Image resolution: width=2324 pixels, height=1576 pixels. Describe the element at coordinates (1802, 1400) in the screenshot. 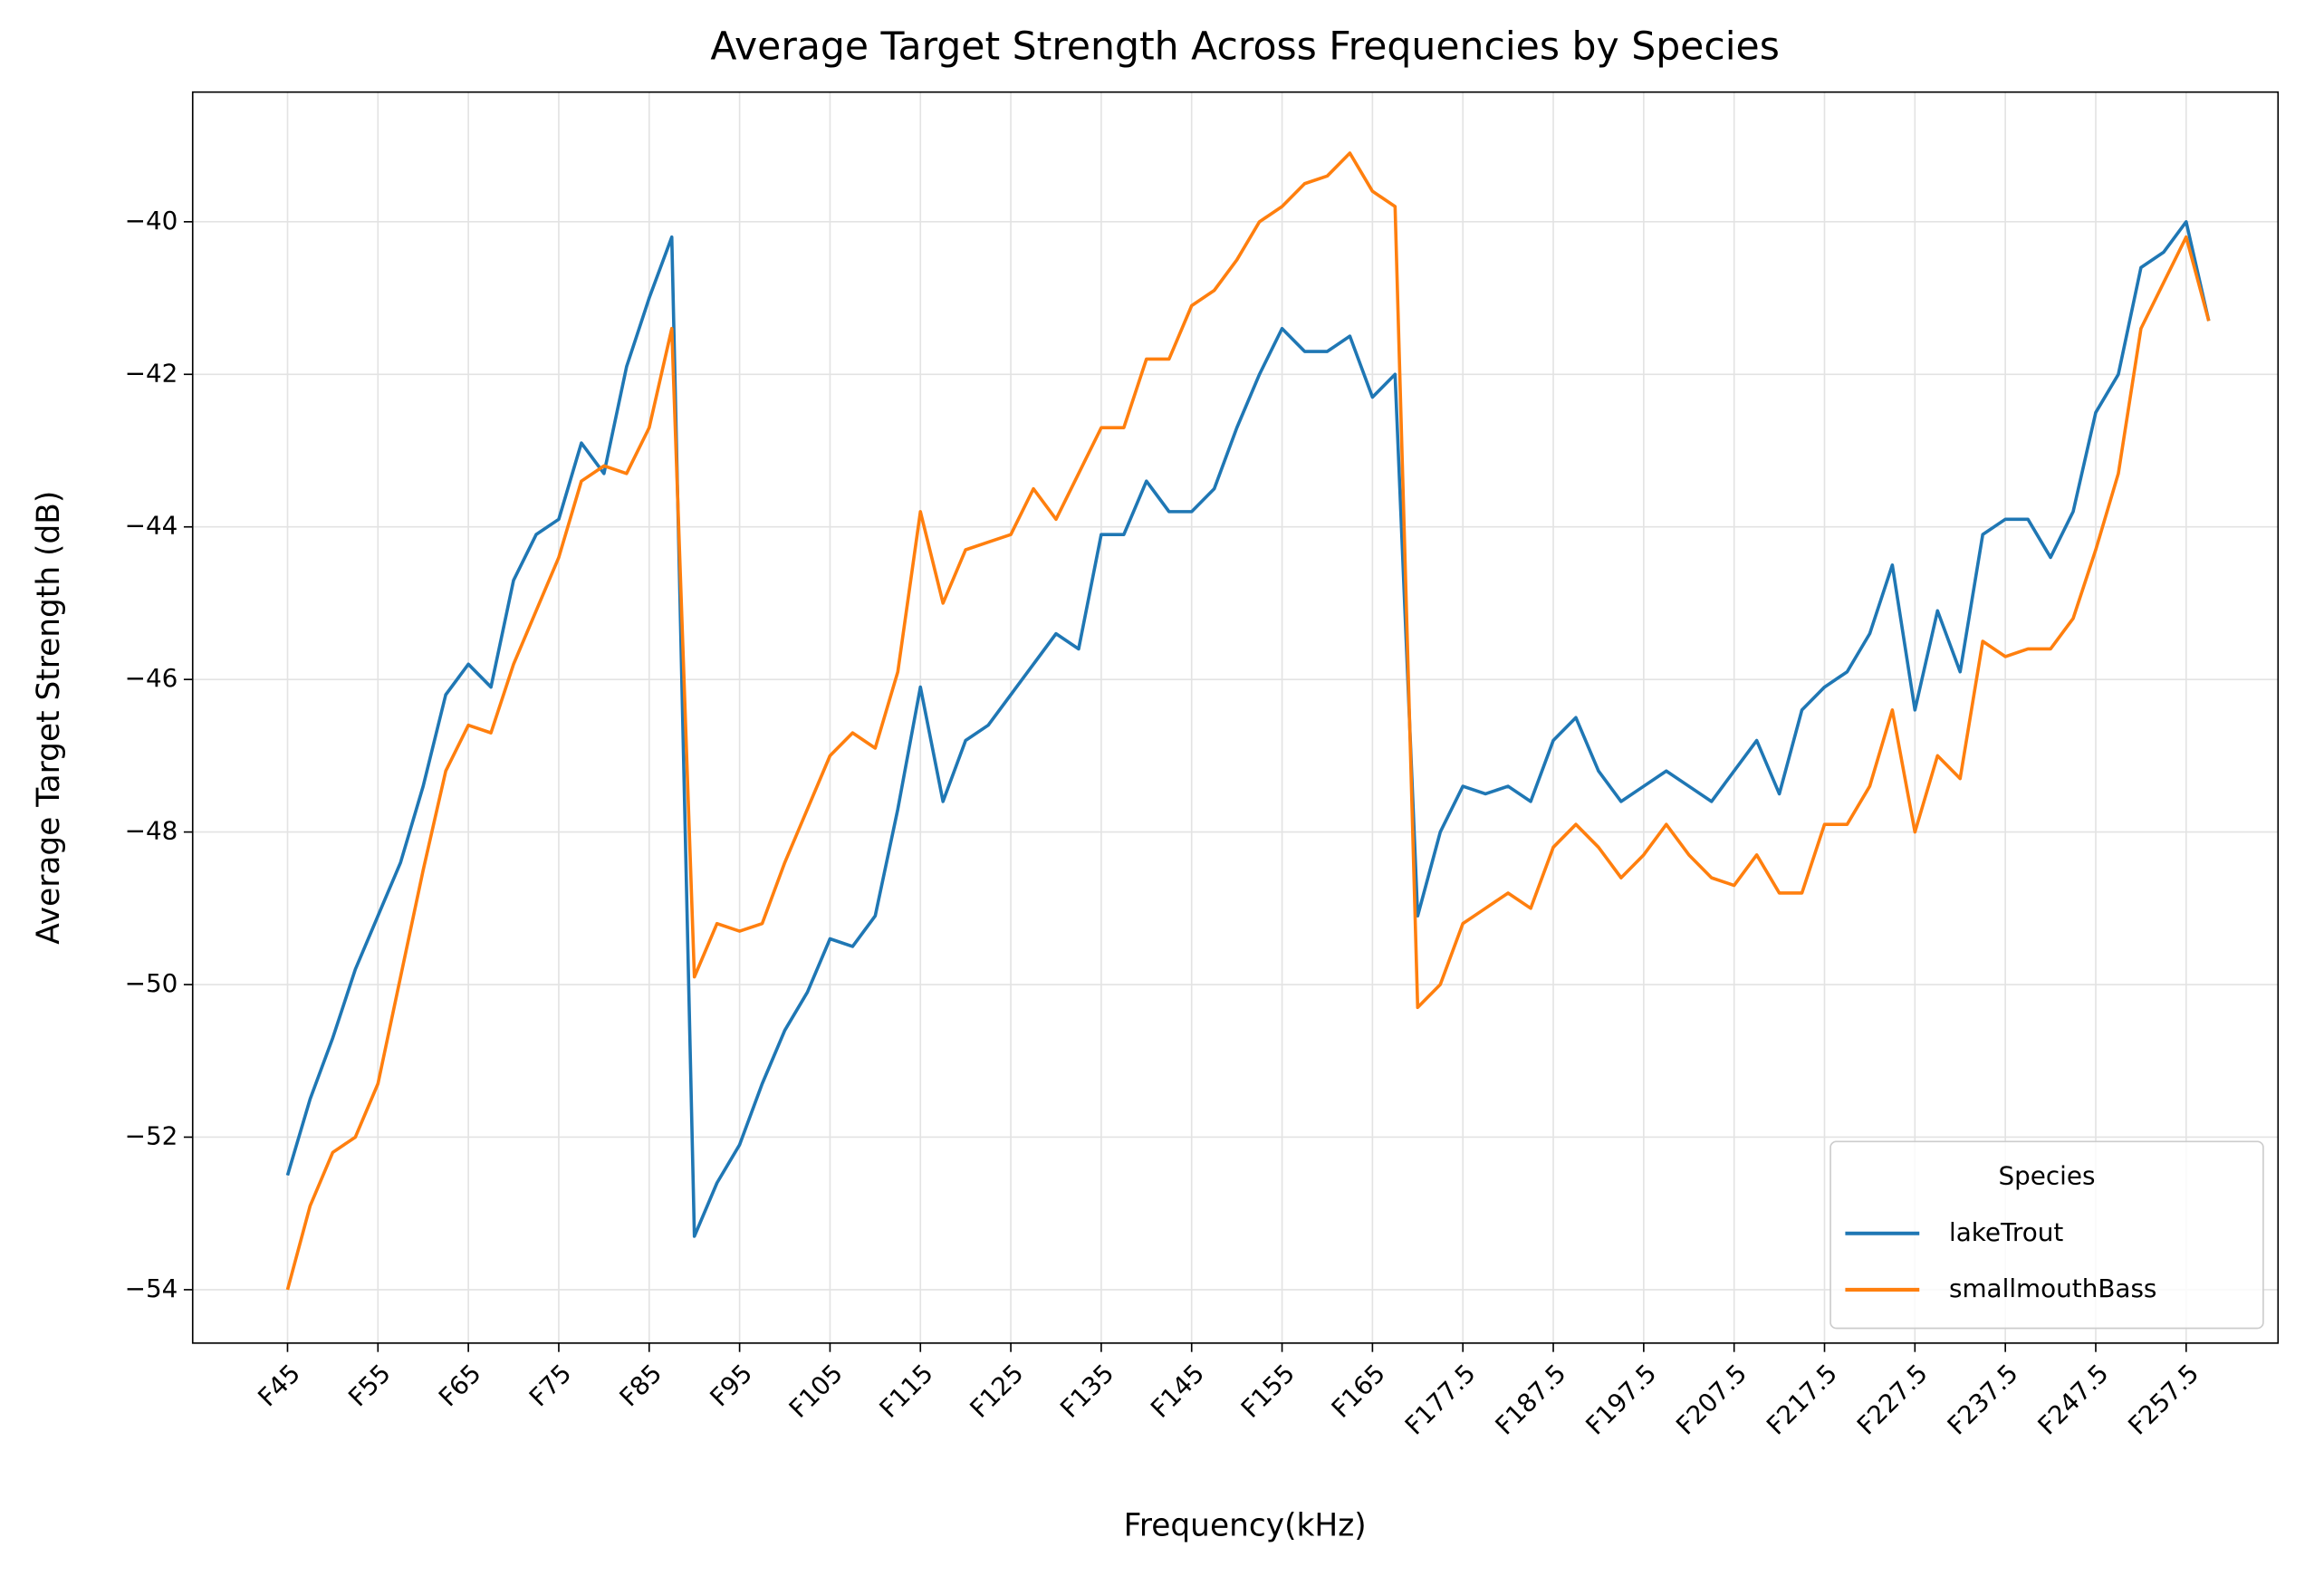

I see `x-tick-label: F217.5` at that location.